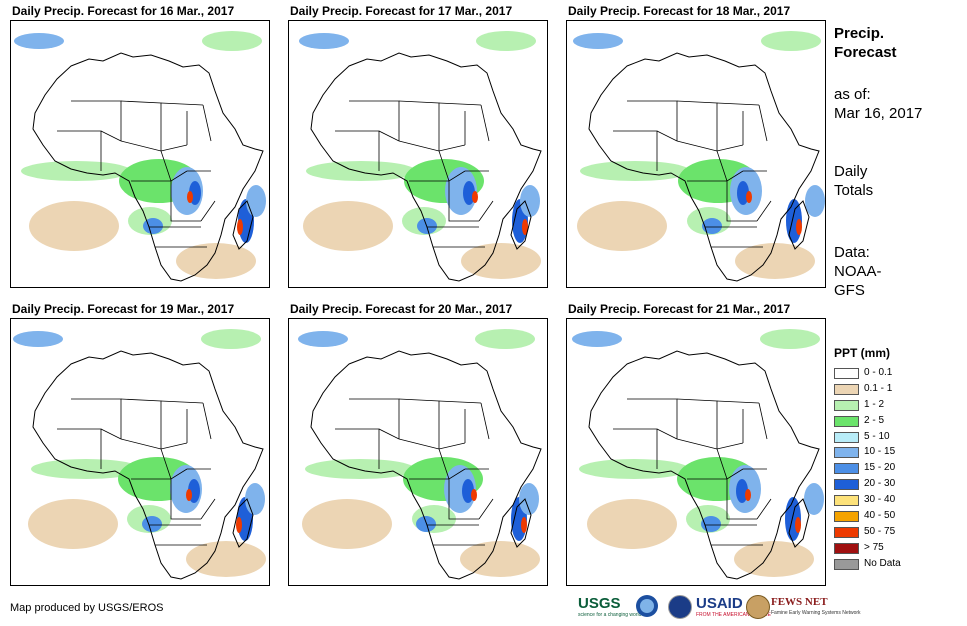 This screenshot has height=626, width=967. Describe the element at coordinates (401, 309) in the screenshot. I see `panel-title: Daily Precip. Forecast for 20 Mar., 2017` at that location.